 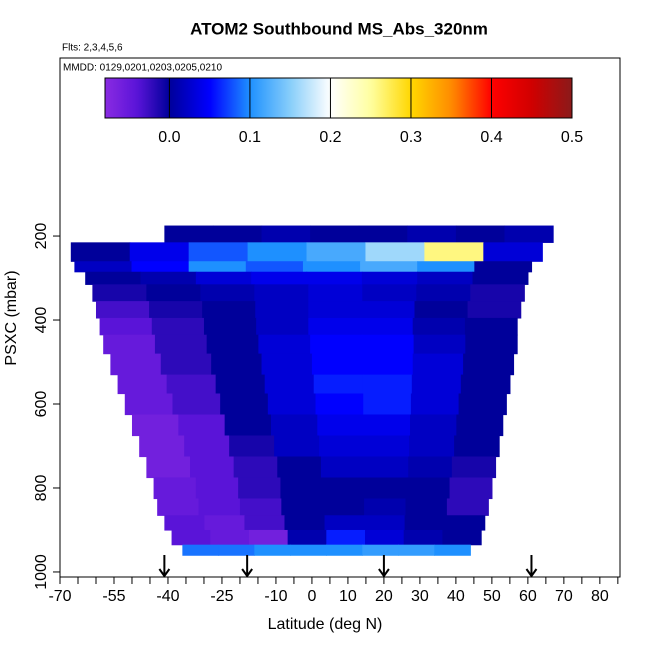 What do you see at coordinates (59, 596) in the screenshot?
I see `x-tick-label: -70` at bounding box center [59, 596].